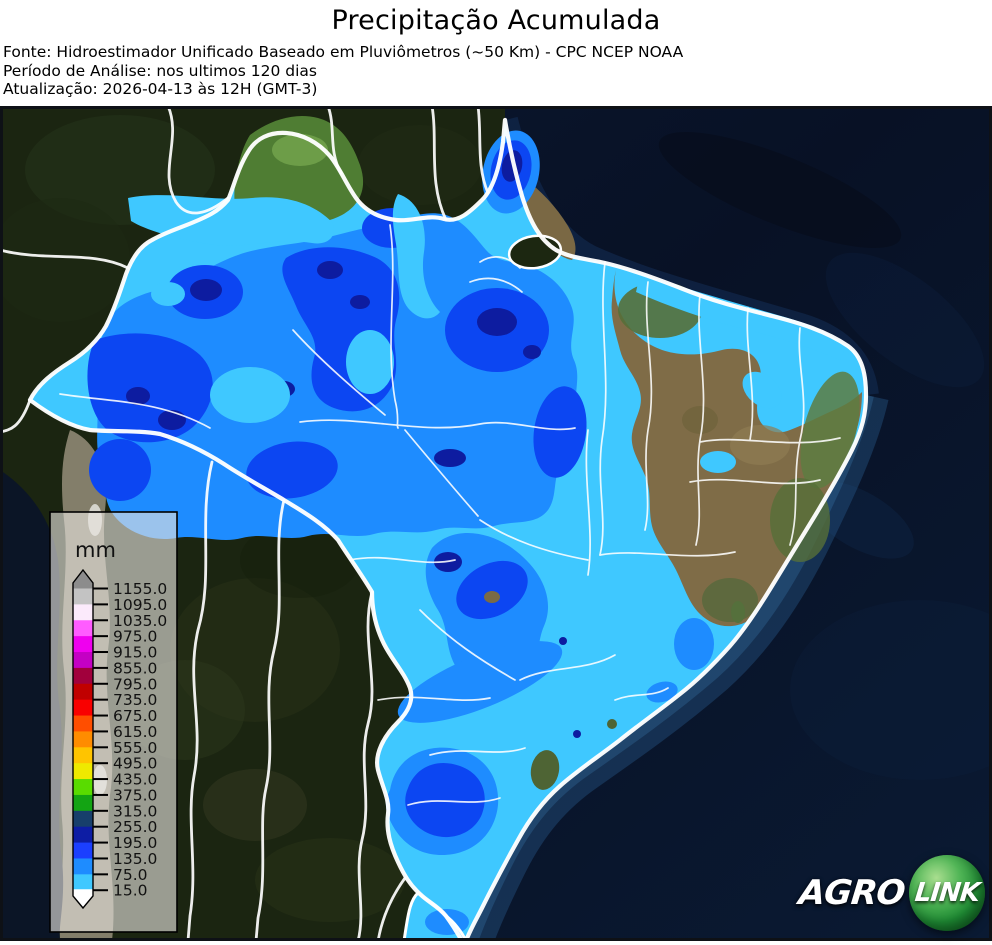 Image resolution: width=992 pixels, height=945 pixels. Describe the element at coordinates (135, 764) in the screenshot. I see `legend-tick-label: 495.0` at that location.